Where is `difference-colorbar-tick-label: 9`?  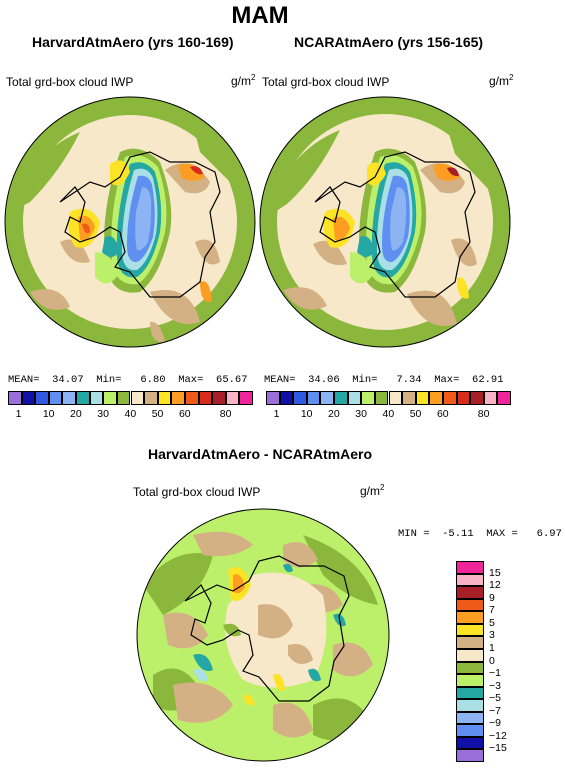
difference-colorbar-tick-label: 9 is located at coordinates (492, 597).